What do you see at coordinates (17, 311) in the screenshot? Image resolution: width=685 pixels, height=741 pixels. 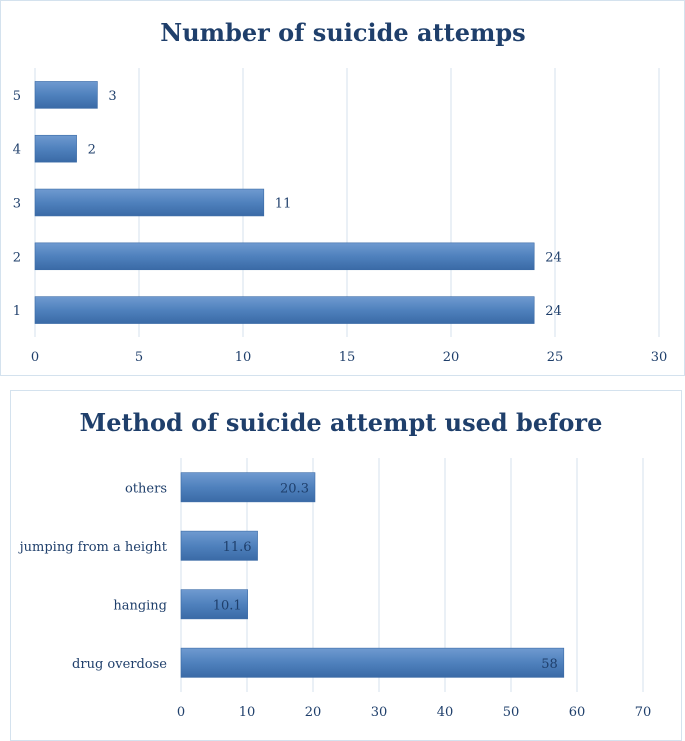 I see `y-category-label: 1` at bounding box center [17, 311].